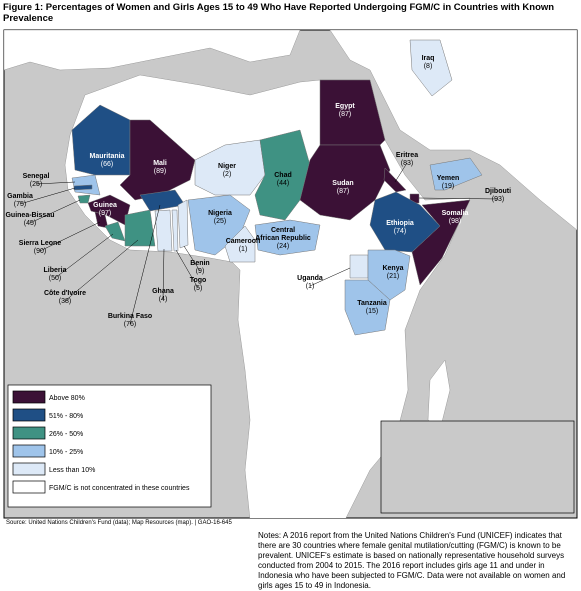 This screenshot has height=591, width=581. What do you see at coordinates (283, 238) in the screenshot?
I see `country-name: African Republic` at bounding box center [283, 238].